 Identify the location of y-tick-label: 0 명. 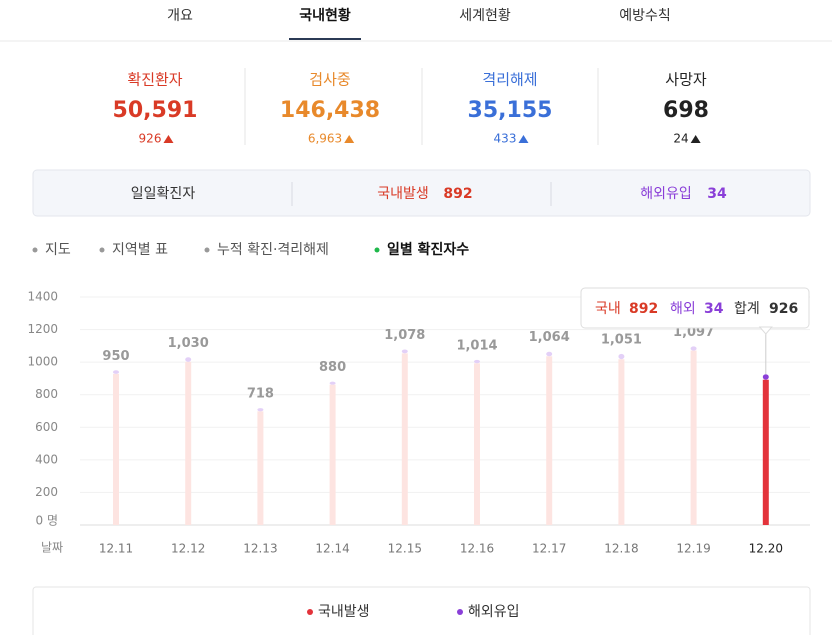
(47, 521).